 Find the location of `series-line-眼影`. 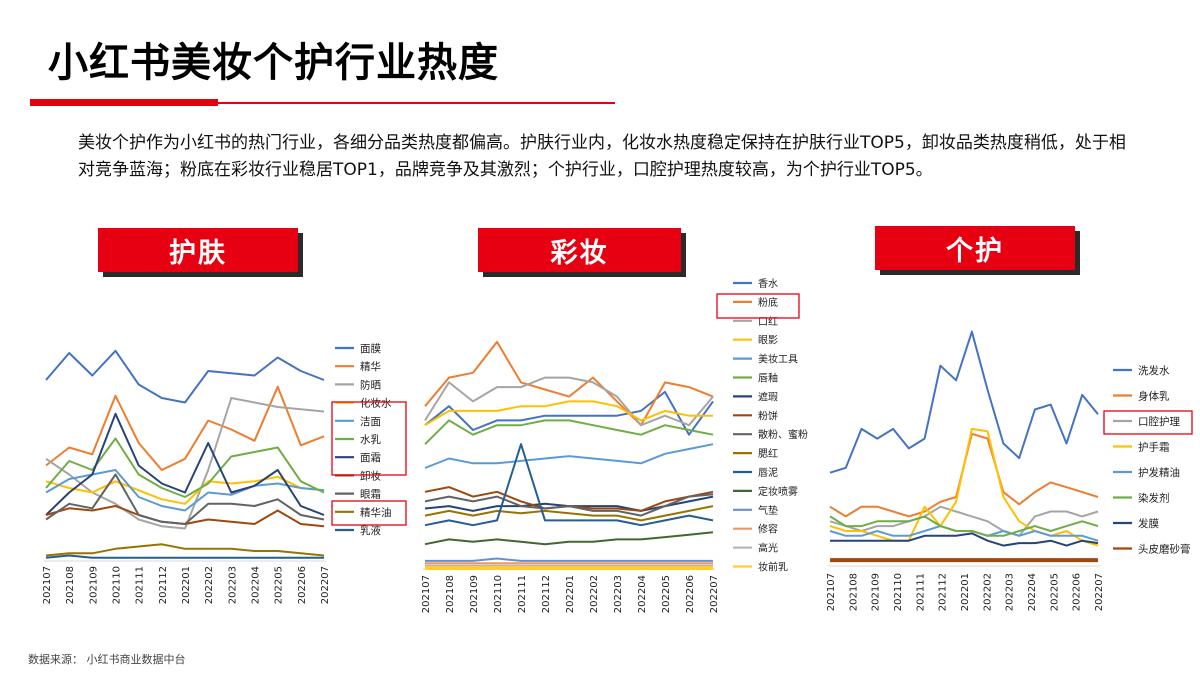

series-line-眼影 is located at coordinates (568, 413).